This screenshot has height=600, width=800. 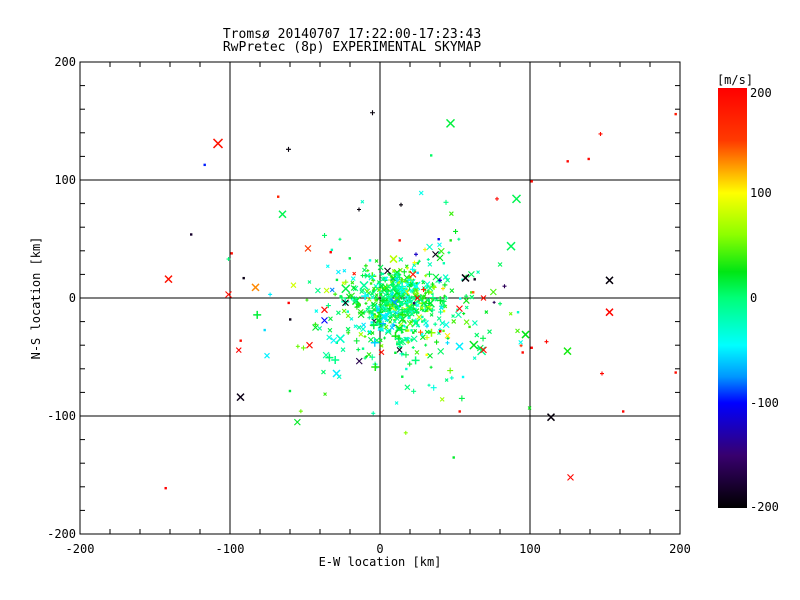 What do you see at coordinates (230, 549) in the screenshot?
I see `x-tick-label: -100` at bounding box center [230, 549].